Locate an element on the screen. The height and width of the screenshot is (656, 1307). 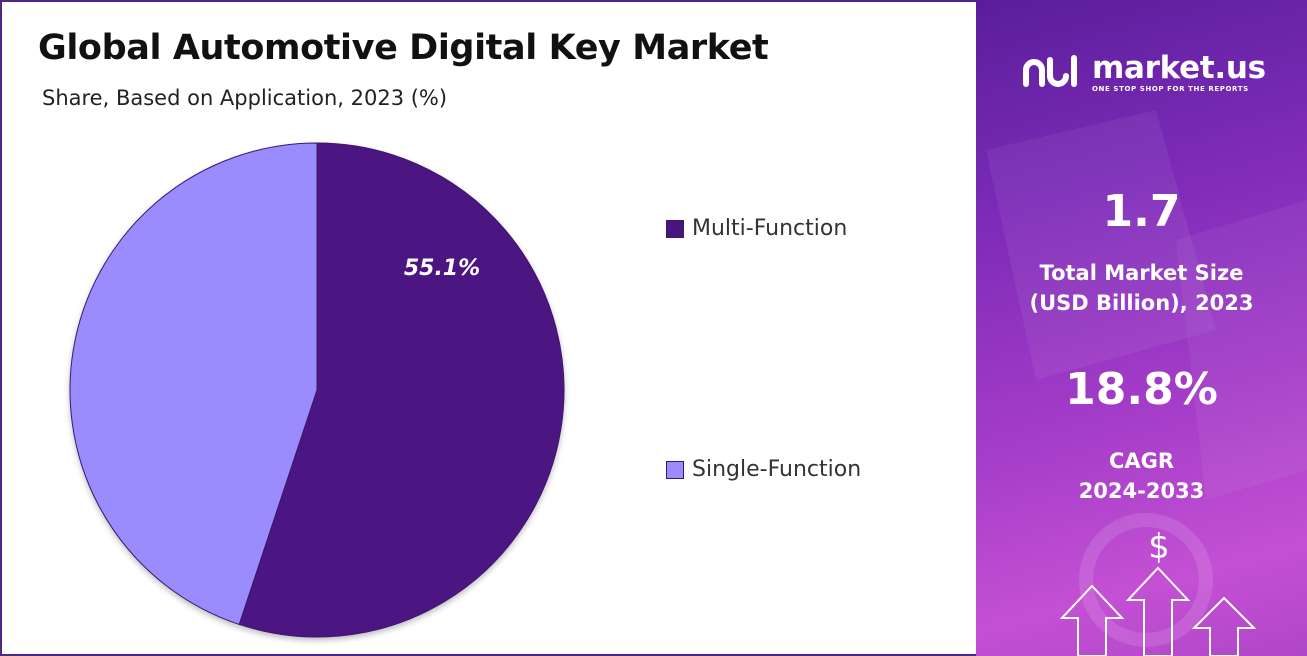
chart-title: Global Automotive Digital Key Market is located at coordinates (403, 48).